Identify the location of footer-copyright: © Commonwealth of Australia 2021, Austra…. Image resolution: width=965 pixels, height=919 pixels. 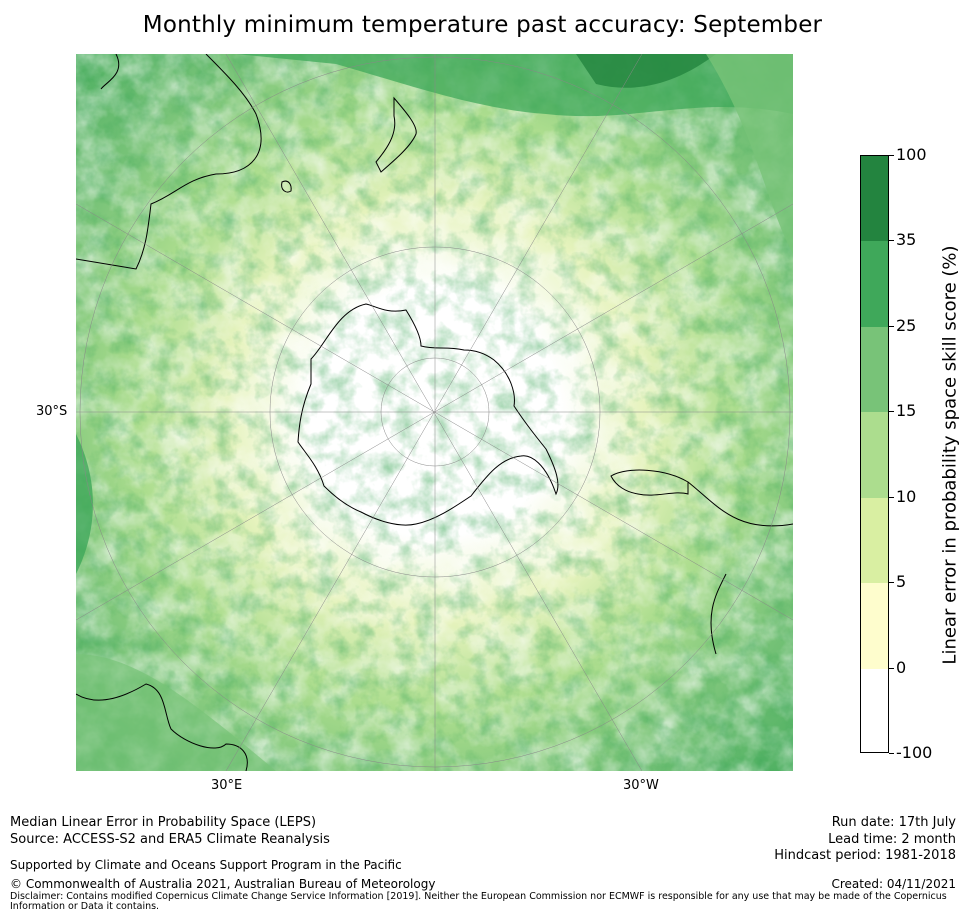
(223, 884).